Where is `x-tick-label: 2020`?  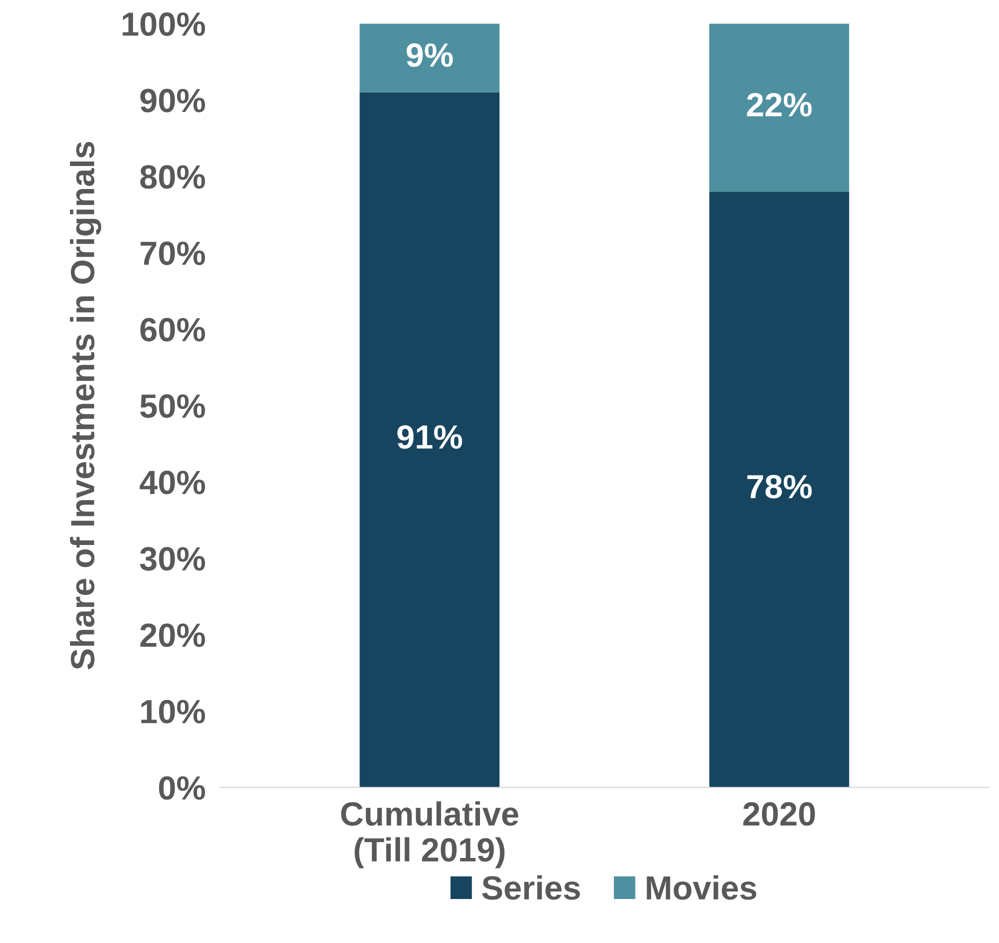 x-tick-label: 2020 is located at coordinates (779, 814).